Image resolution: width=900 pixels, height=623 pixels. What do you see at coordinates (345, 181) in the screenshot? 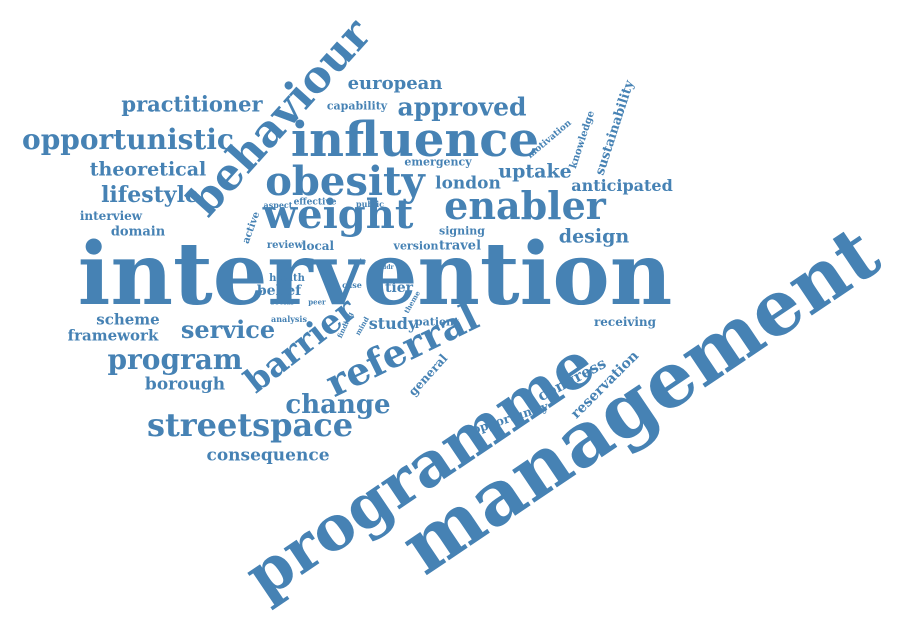
I see `word-obesity: obesity` at bounding box center [345, 181].